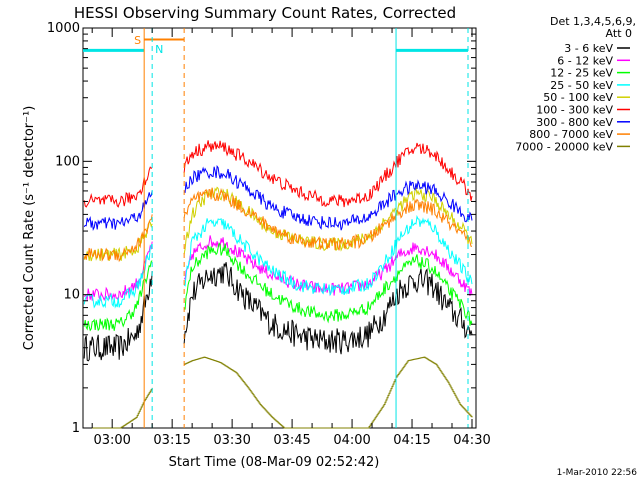 Image resolution: width=640 pixels, height=480 pixels. Describe the element at coordinates (581, 85) in the screenshot. I see `legend-label-4: 25 - 50 keV` at that location.